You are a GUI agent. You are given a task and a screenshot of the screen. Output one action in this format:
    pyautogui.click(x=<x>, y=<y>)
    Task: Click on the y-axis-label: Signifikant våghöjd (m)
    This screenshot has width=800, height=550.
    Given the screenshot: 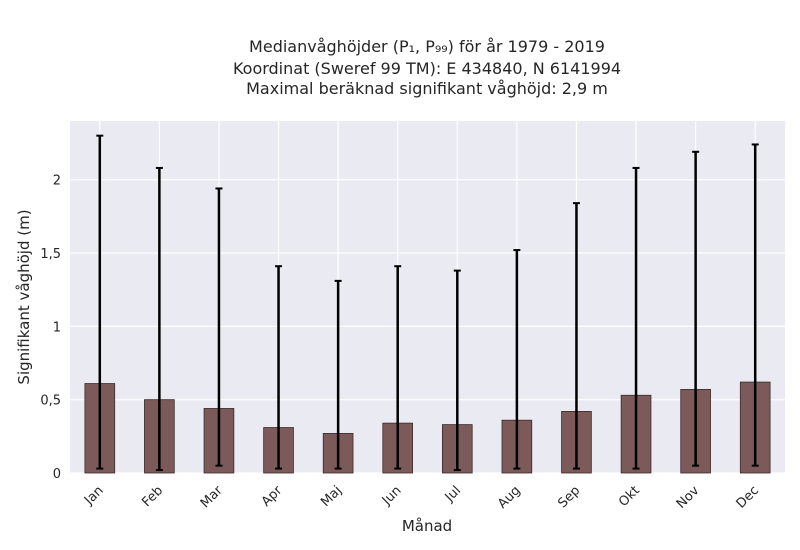 What is the action you would take?
    pyautogui.click(x=24, y=296)
    